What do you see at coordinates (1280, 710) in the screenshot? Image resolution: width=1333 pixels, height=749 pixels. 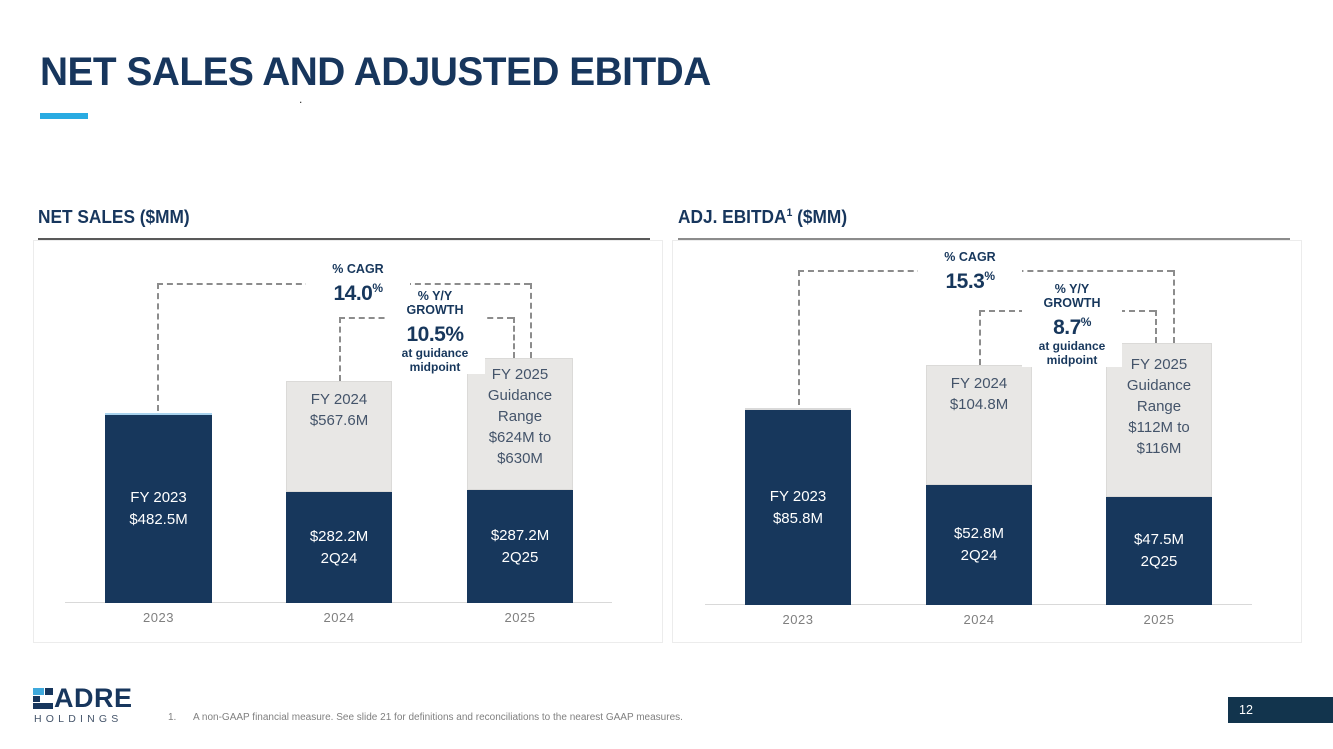 I see `page-number-badge: 12` at bounding box center [1280, 710].